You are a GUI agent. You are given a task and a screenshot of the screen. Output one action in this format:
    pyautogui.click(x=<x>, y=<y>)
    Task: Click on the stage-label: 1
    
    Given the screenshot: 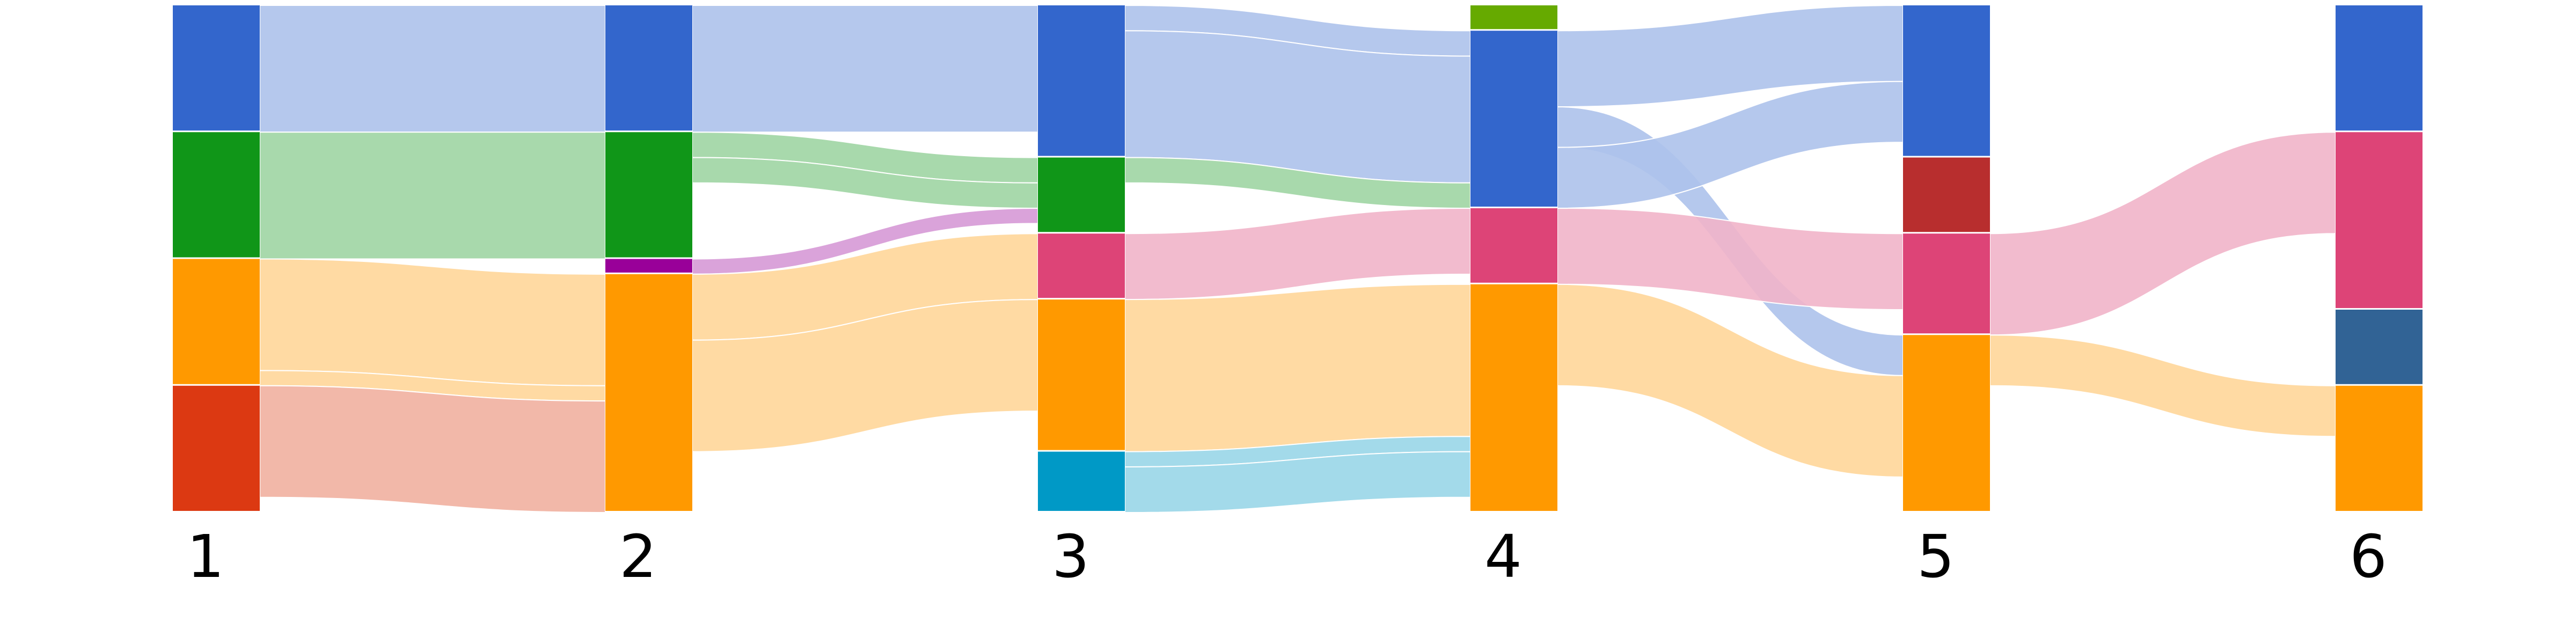 What is the action you would take?
    pyautogui.click(x=205, y=556)
    